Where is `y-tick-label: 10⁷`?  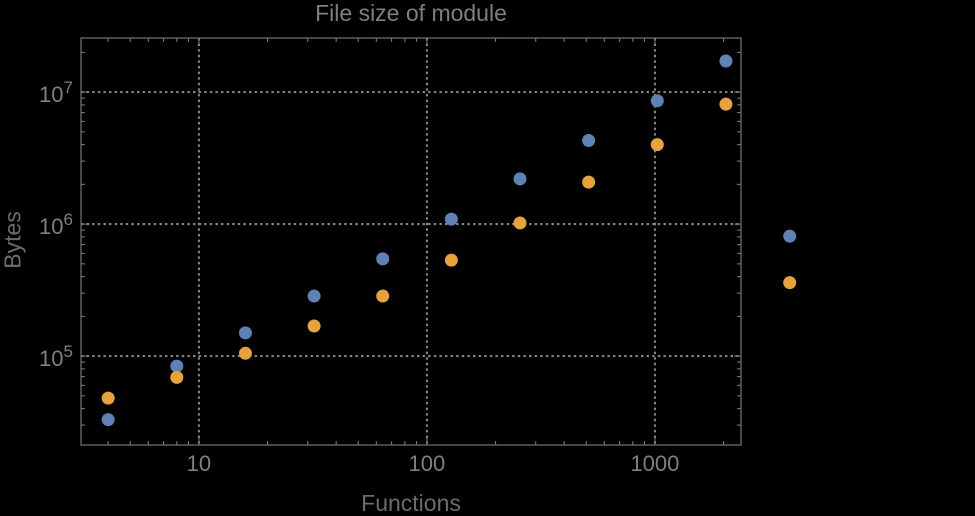 y-tick-label: 10⁷ is located at coordinates (56, 92).